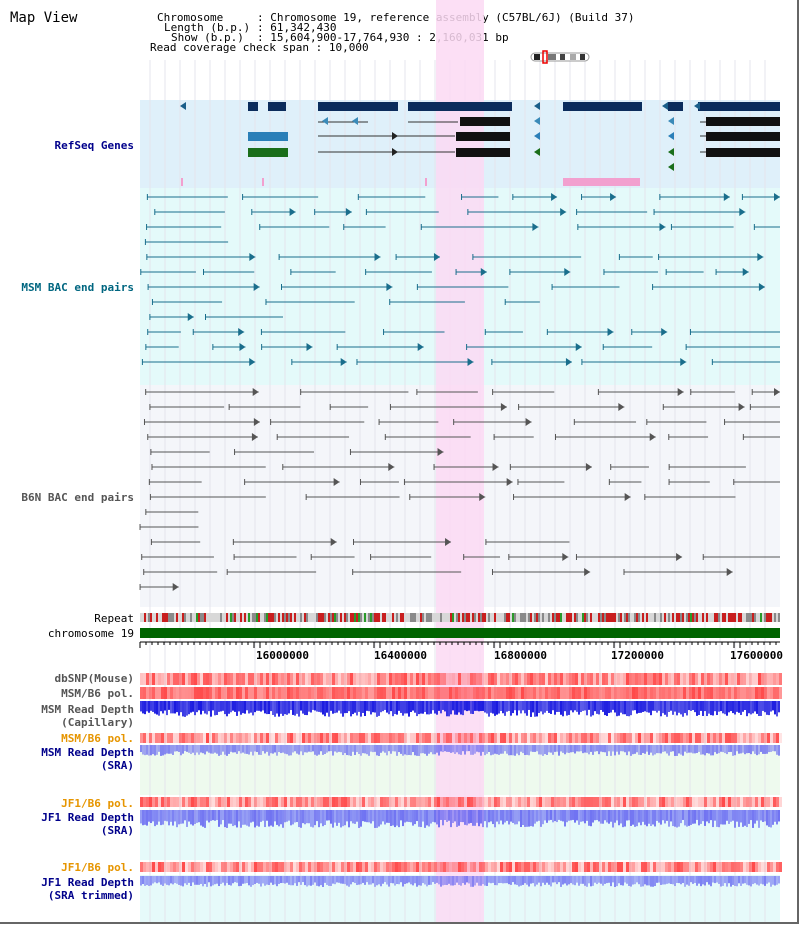 This screenshot has width=800, height=925. I want to click on track-label-msm-bac: MSM BAC end pairs, so click(77, 287).